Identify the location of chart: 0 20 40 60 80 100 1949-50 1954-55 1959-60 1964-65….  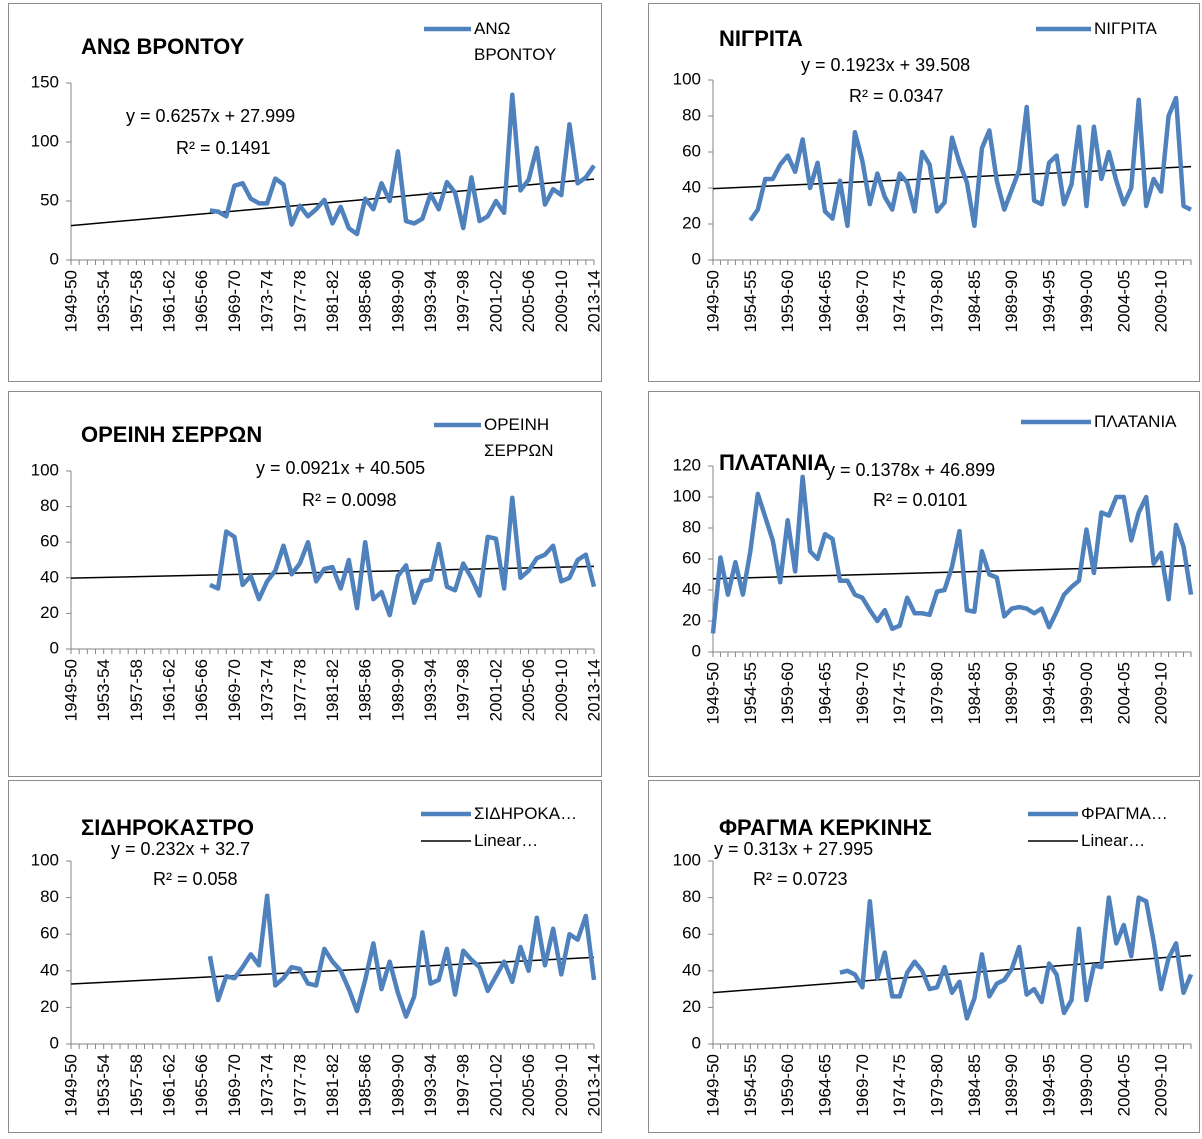
(933, 963).